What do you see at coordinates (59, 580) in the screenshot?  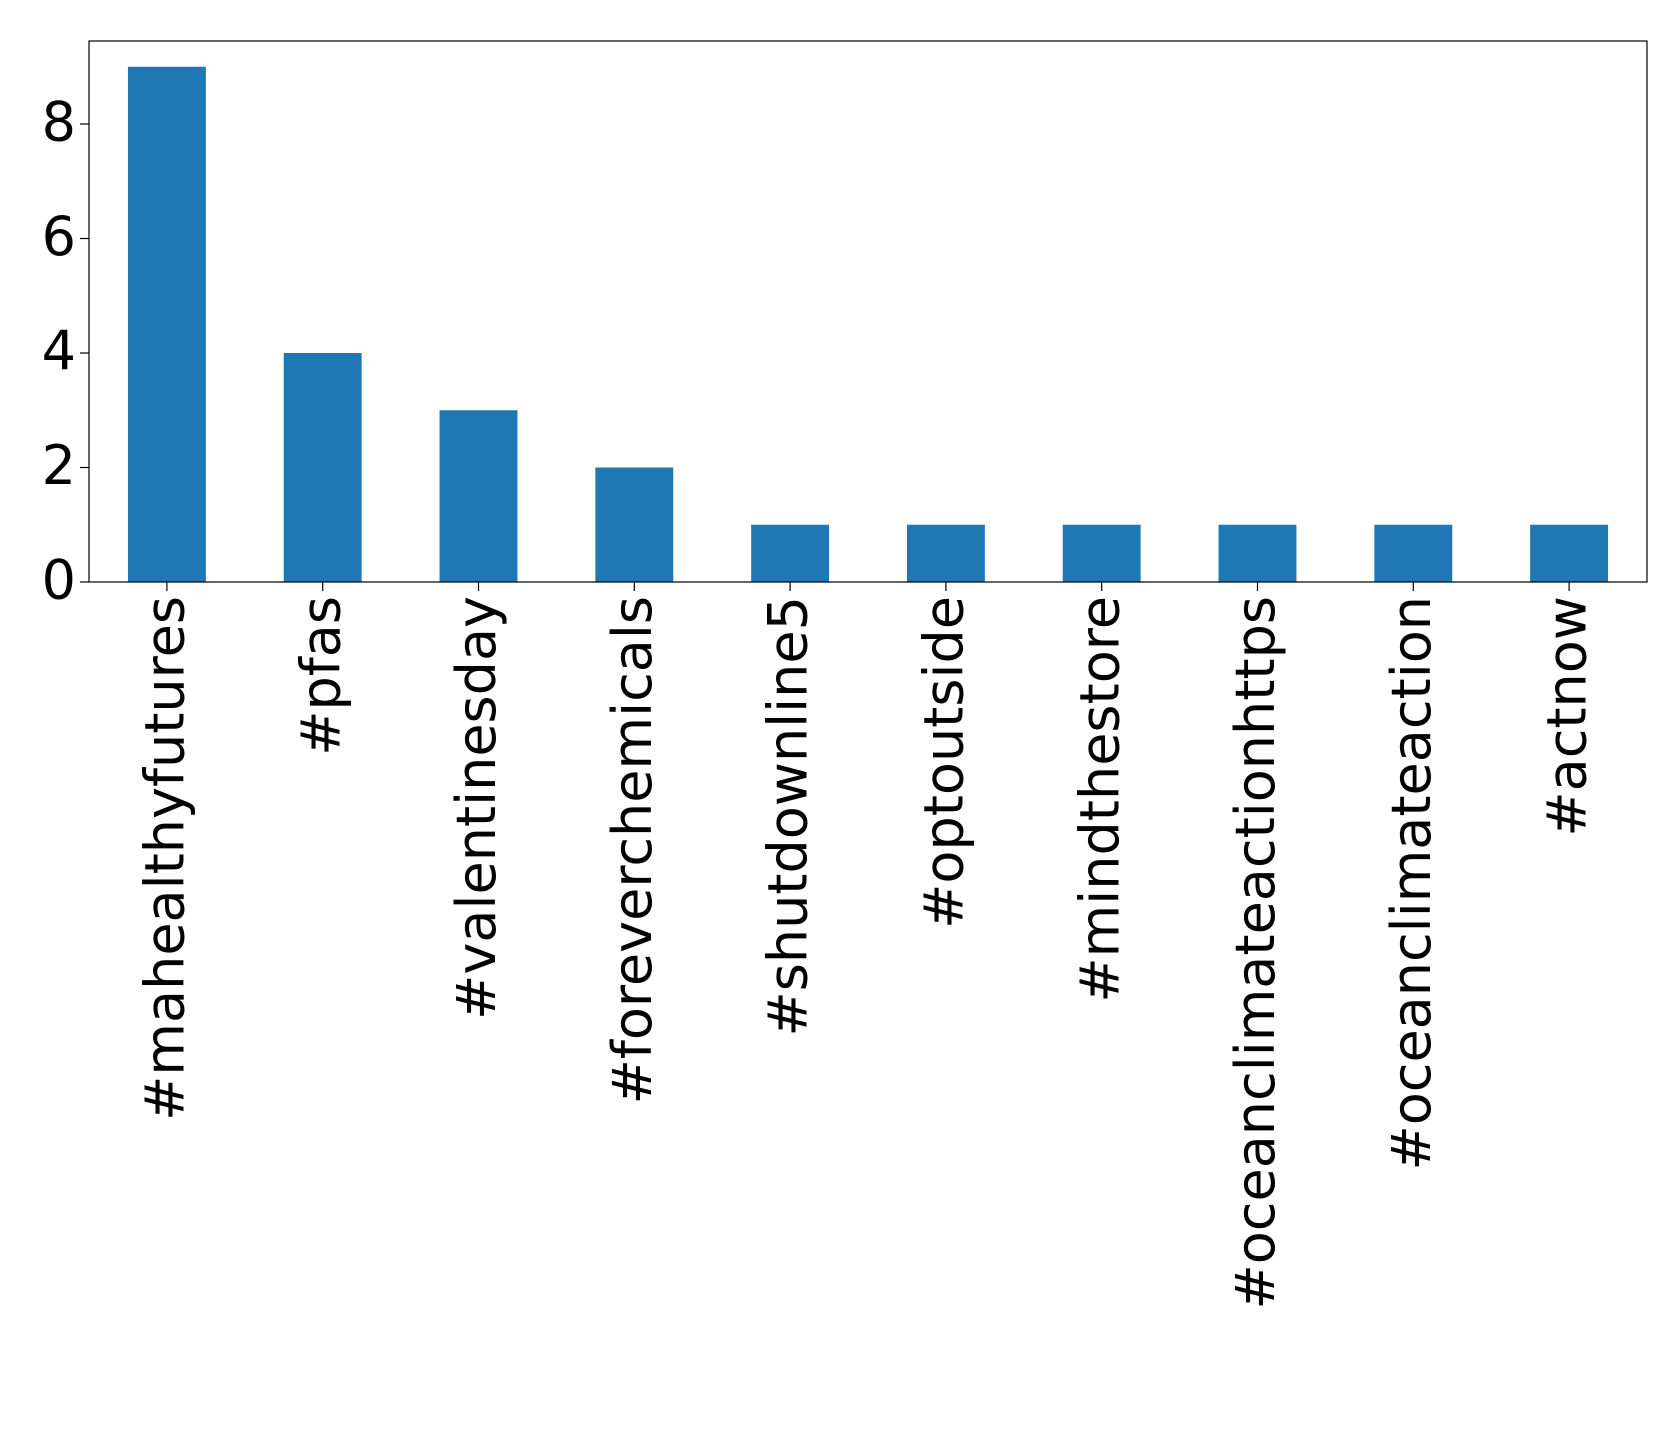 I see `y-tick-label: 0` at bounding box center [59, 580].